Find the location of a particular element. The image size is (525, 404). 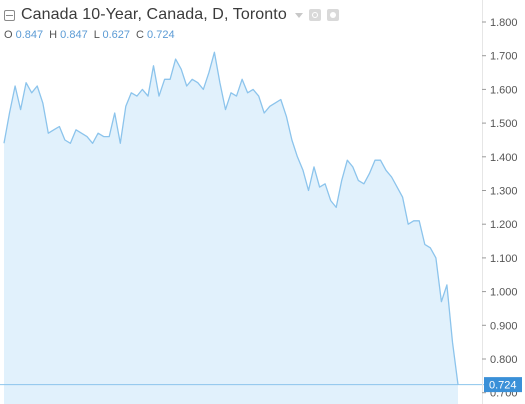

last-value-box is located at coordinates (503, 385).